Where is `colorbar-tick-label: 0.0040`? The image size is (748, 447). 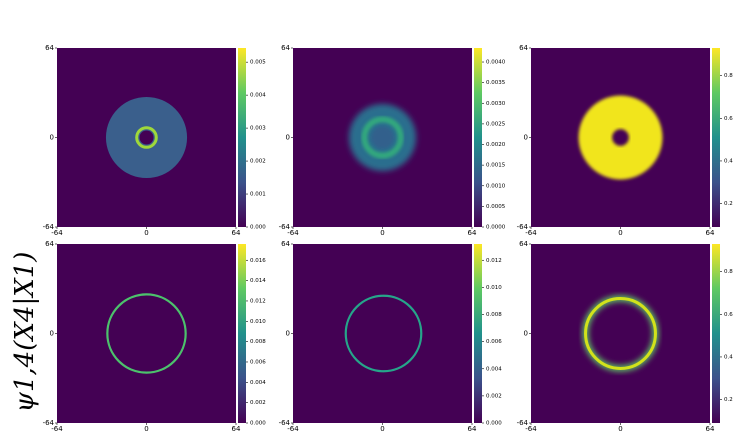
colorbar-tick-label: 0.0040 is located at coordinates (496, 63).